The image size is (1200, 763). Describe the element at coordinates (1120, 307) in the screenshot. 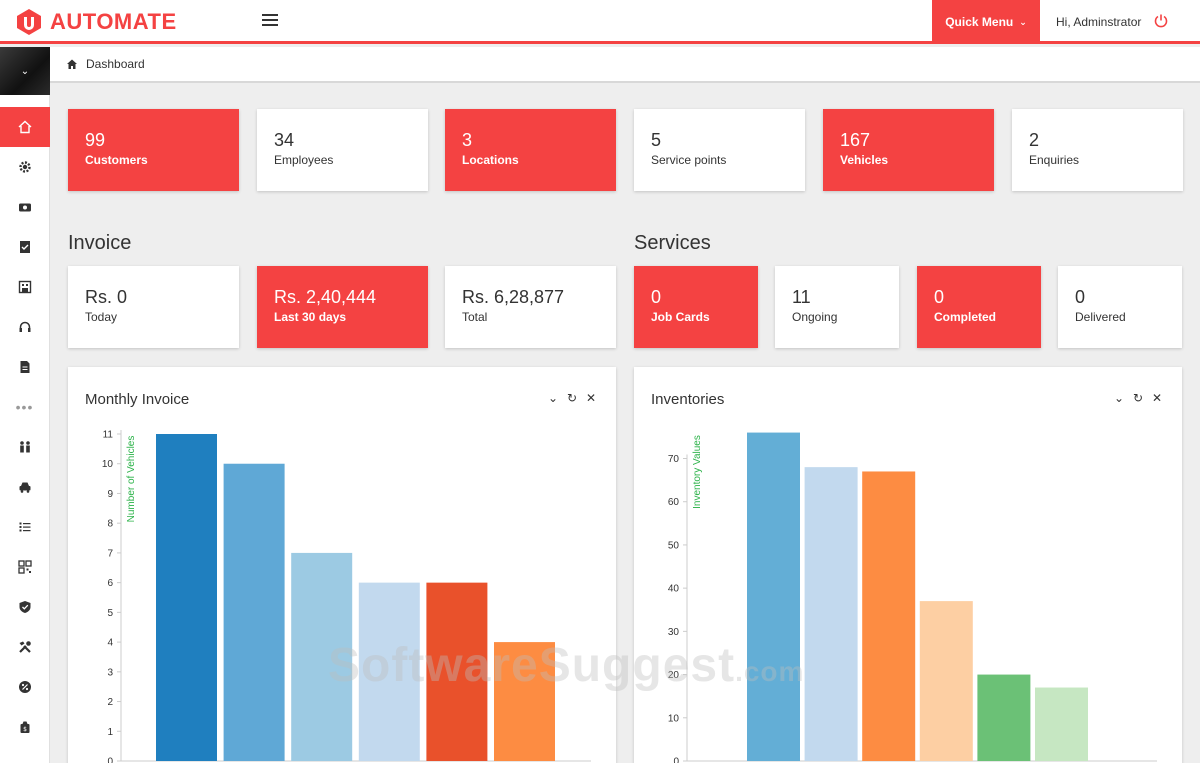

I see `stat-card-delivered: 0 Delivered` at that location.